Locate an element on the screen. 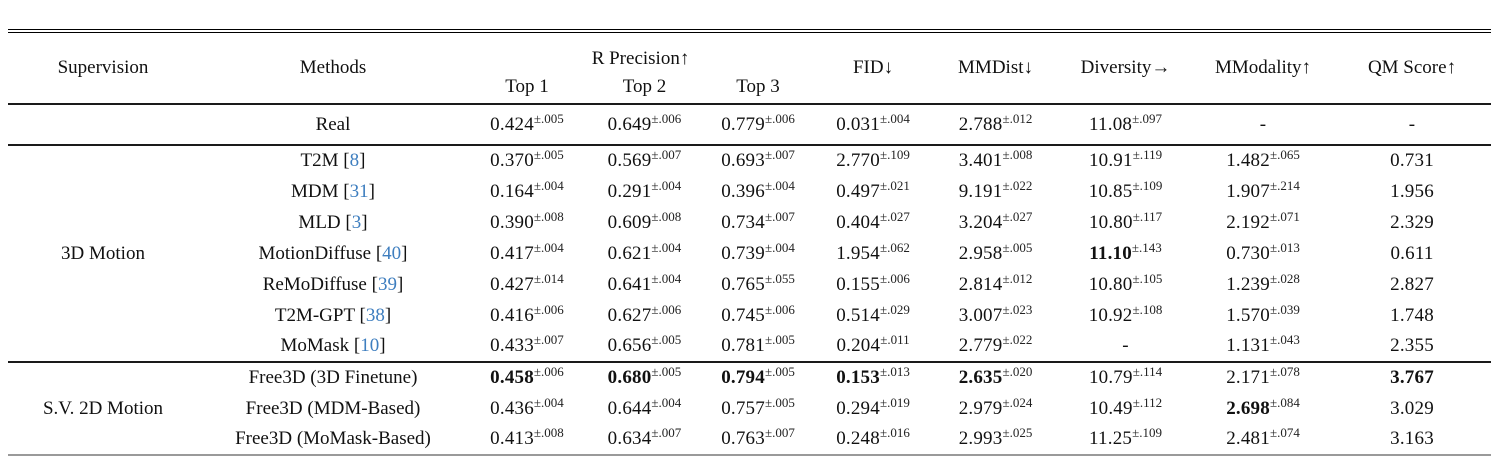 Image resolution: width=1499 pixels, height=468 pixels. metric-cell: 3.163 is located at coordinates (1412, 439).